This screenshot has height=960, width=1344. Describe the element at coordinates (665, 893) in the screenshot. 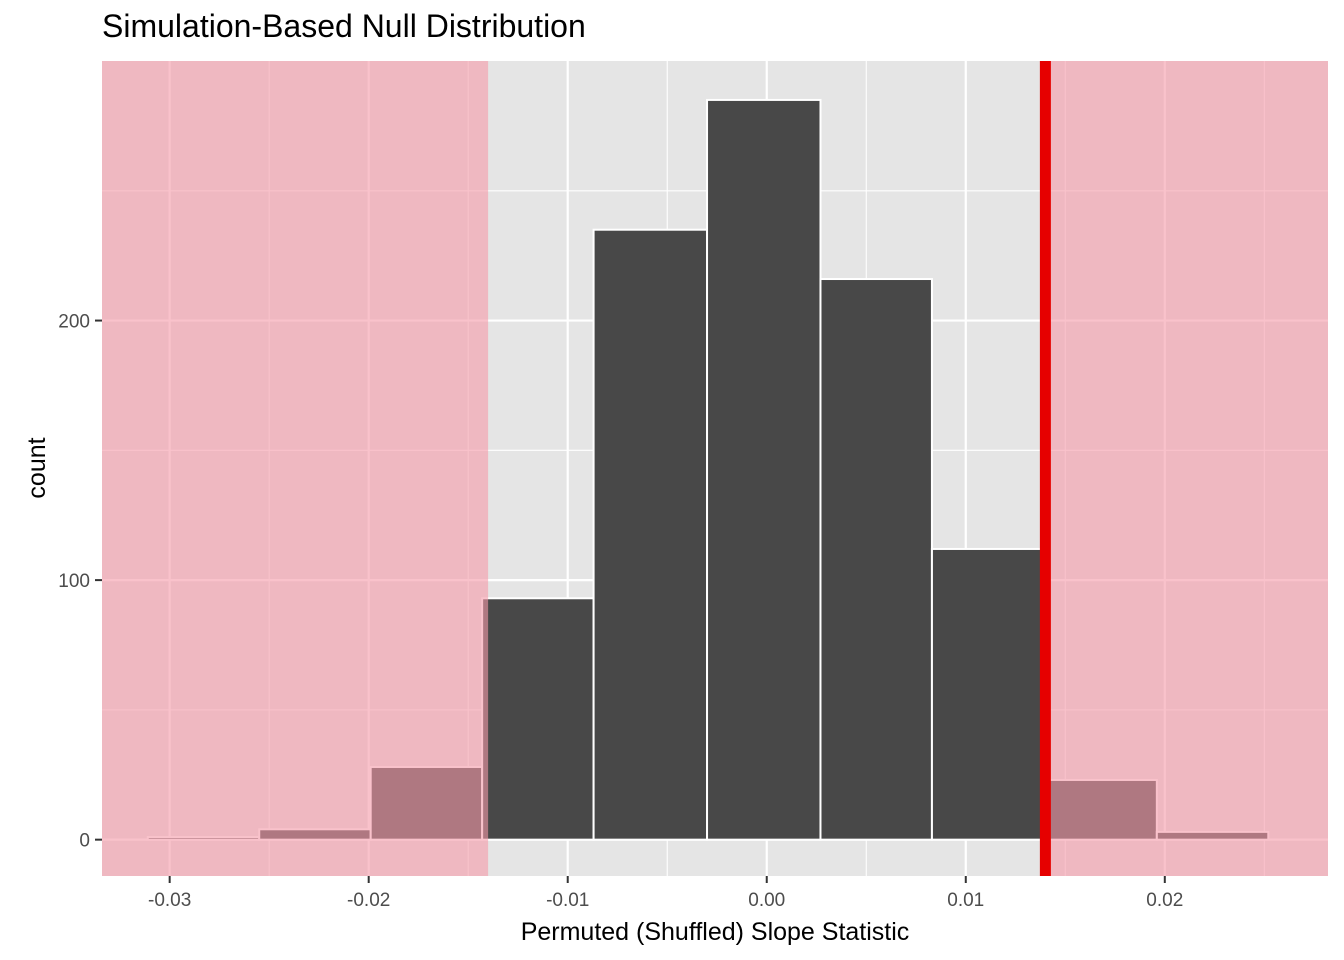

I see `x-axis: -0.03 -0.02 -0.01 0.00 0.01 0.02` at that location.